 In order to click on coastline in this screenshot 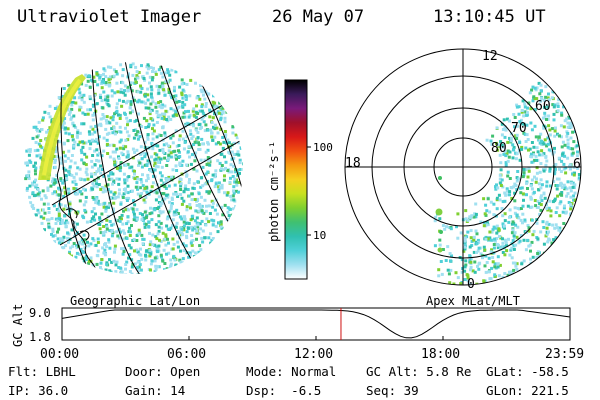, I will do `click(76, 205)`.